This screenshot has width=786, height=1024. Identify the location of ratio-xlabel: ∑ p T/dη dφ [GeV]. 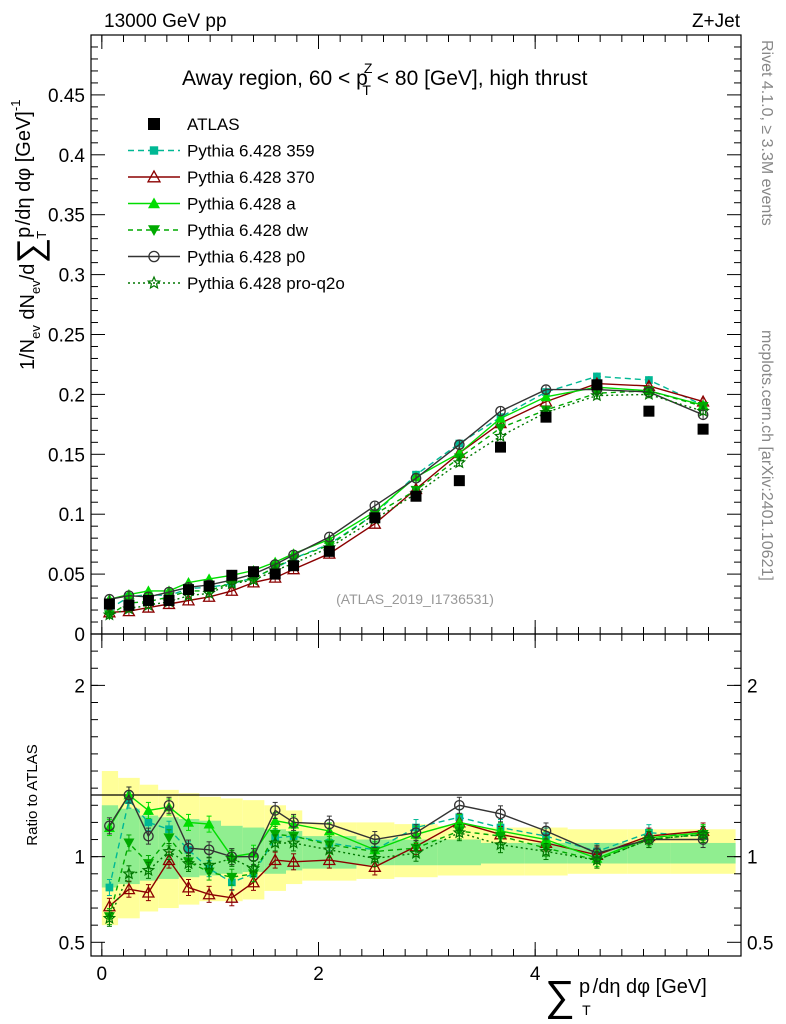
(626, 995).